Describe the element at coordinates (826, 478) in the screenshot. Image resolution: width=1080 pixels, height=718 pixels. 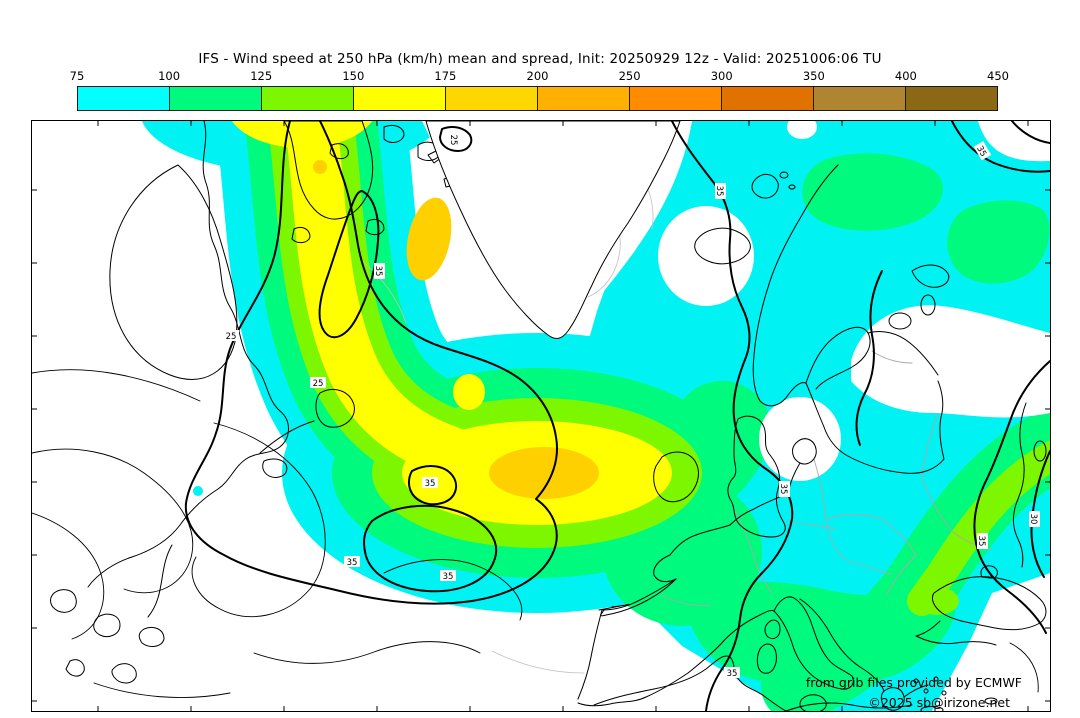
I see `country-borders` at that location.